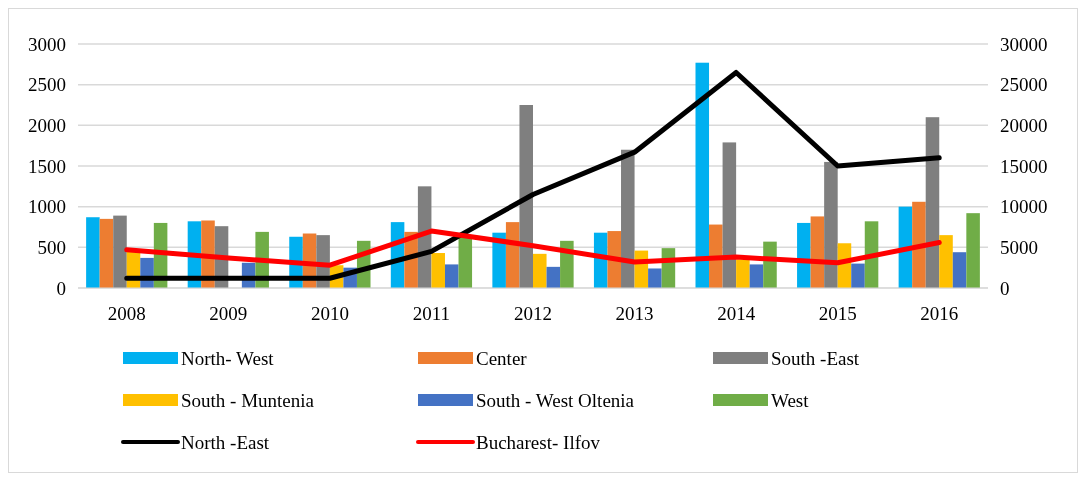  Describe the element at coordinates (225, 442) in the screenshot. I see `legend-label: North -East` at that location.